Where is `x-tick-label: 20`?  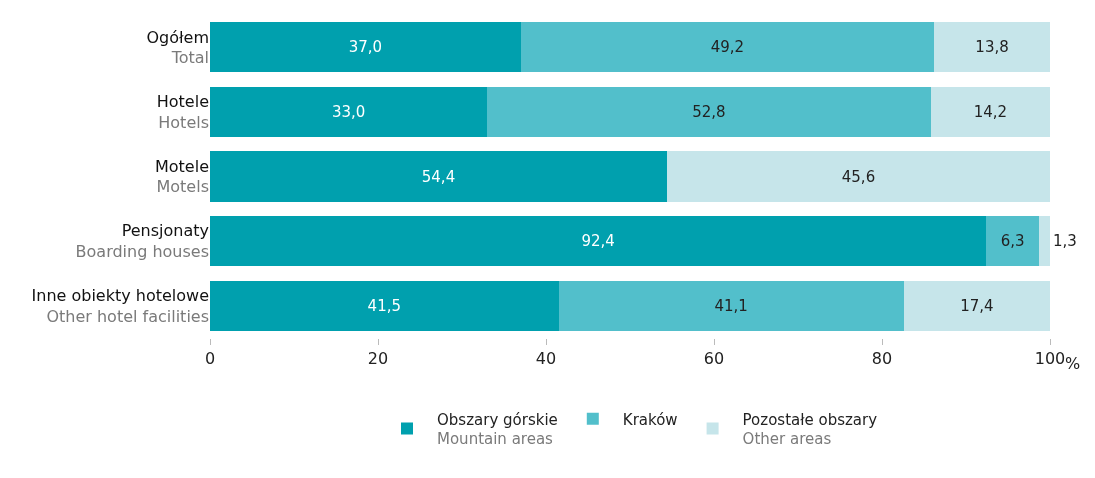 x-tick-label: 20 is located at coordinates (378, 359).